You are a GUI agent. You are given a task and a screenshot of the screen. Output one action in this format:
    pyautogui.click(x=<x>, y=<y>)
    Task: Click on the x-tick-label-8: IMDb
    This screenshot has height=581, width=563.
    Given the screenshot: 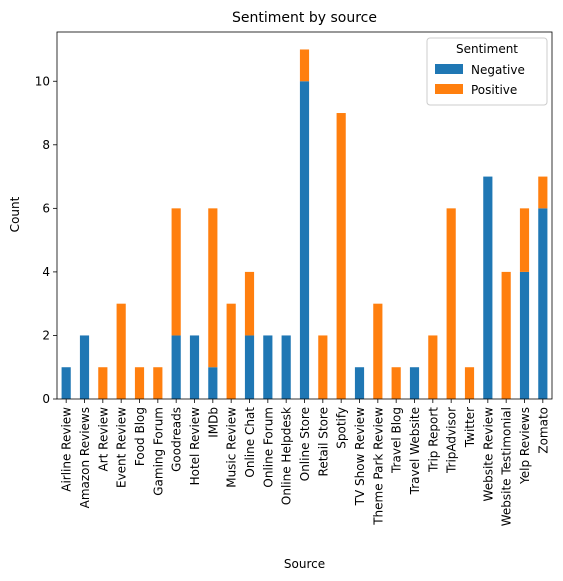 What is the action you would take?
    pyautogui.click(x=213, y=422)
    